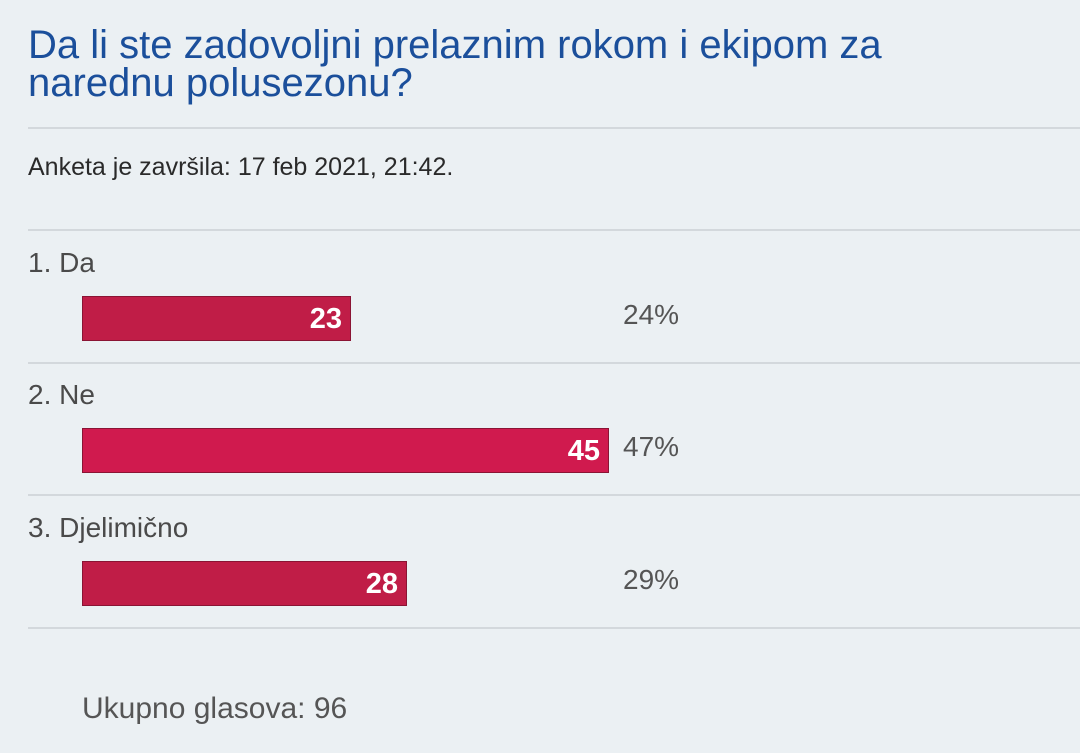  I want to click on result-bar: 23, so click(216, 318).